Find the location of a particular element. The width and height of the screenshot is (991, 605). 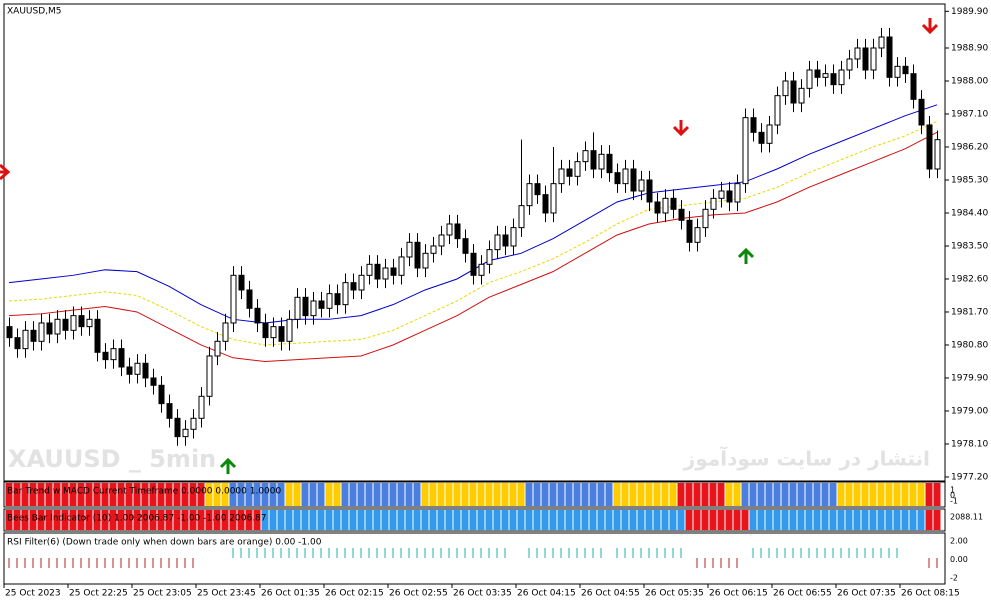

x-tick-label: 26 Oct 02:55 is located at coordinates (418, 594).